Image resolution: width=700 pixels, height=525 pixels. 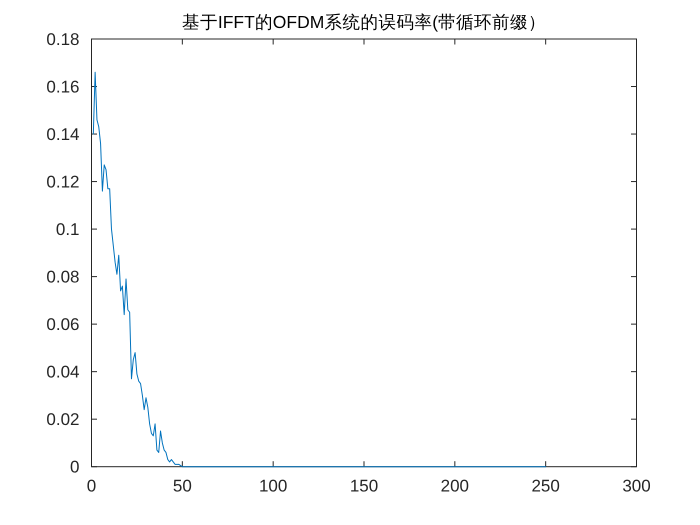 What do you see at coordinates (455, 486) in the screenshot?
I see `x-tick-label: 200` at bounding box center [455, 486].